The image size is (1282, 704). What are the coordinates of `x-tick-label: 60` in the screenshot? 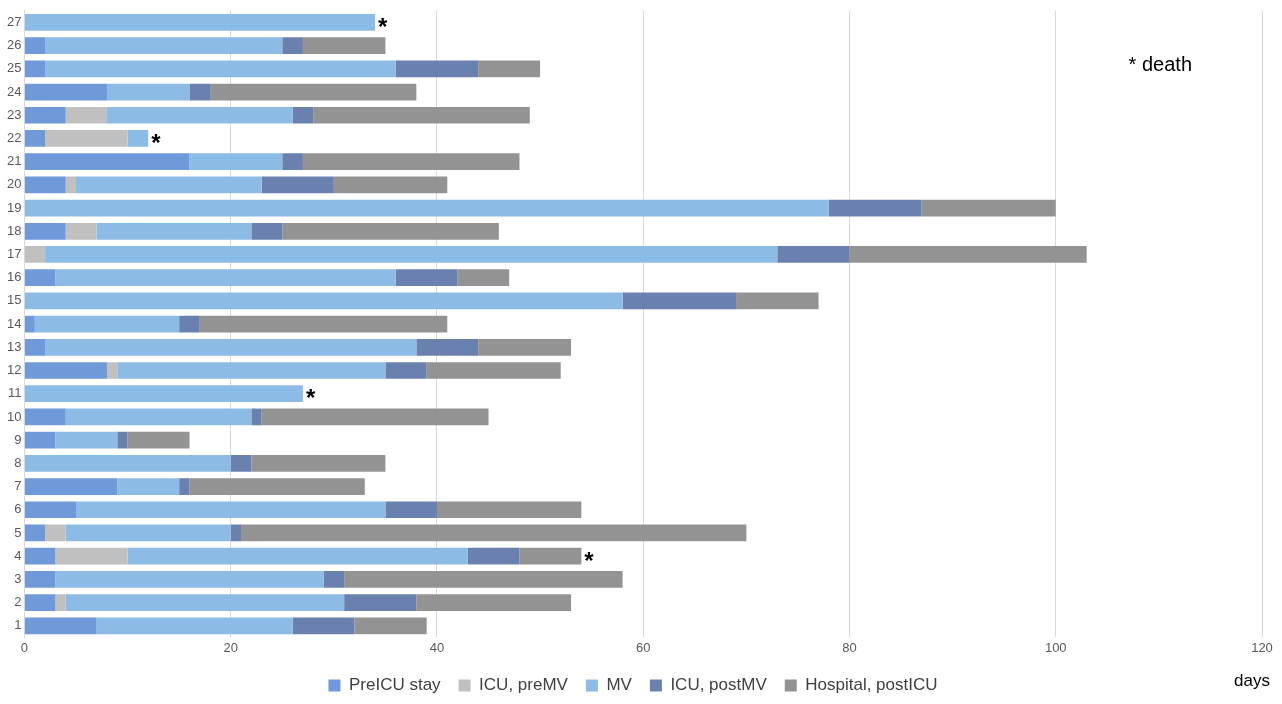 It's located at (643, 647).